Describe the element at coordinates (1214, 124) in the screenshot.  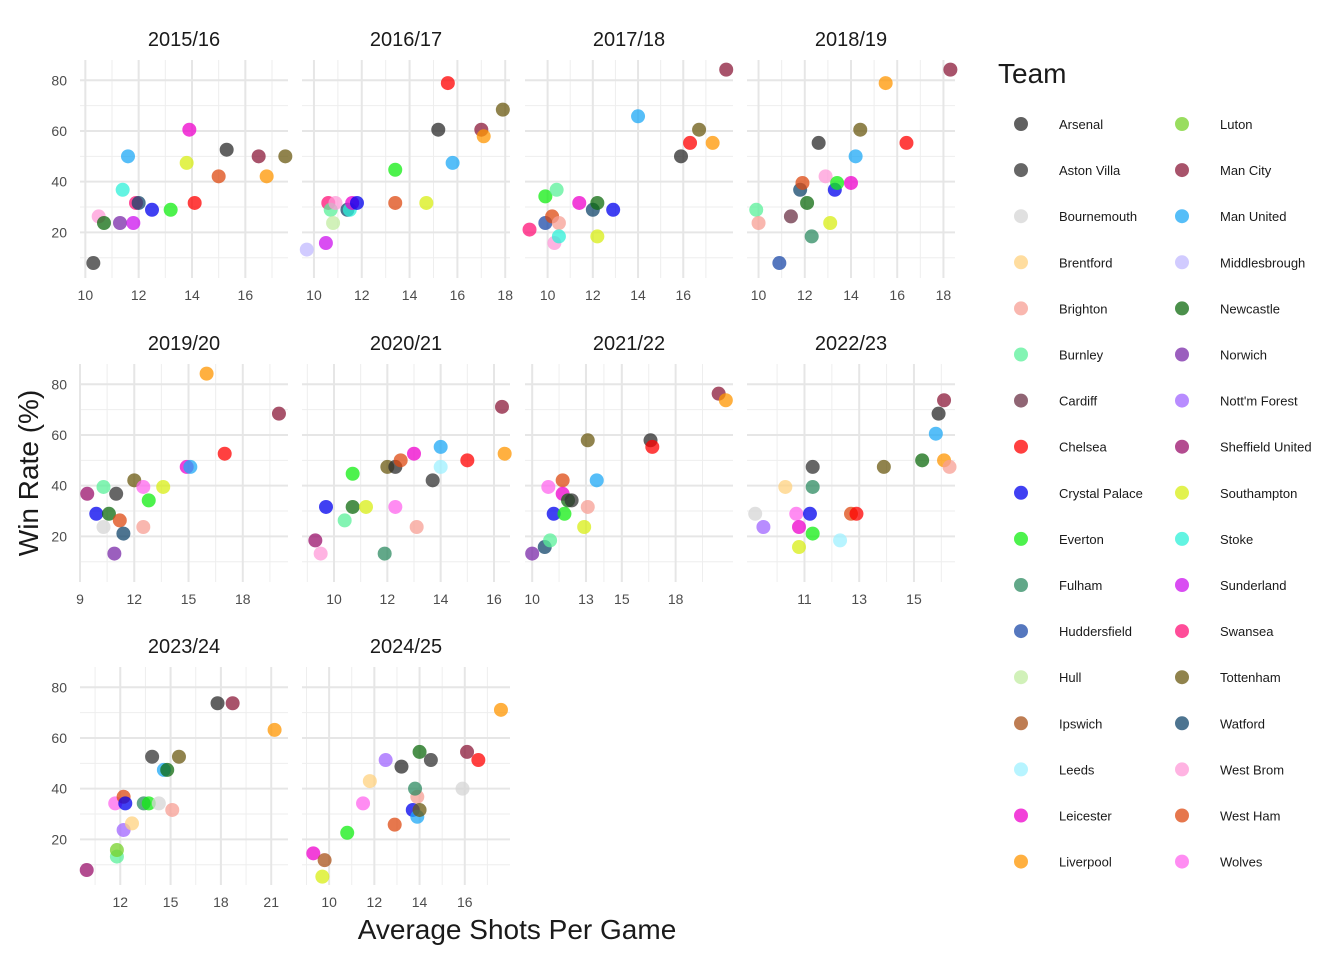
I see `legend-item: Luton` at that location.